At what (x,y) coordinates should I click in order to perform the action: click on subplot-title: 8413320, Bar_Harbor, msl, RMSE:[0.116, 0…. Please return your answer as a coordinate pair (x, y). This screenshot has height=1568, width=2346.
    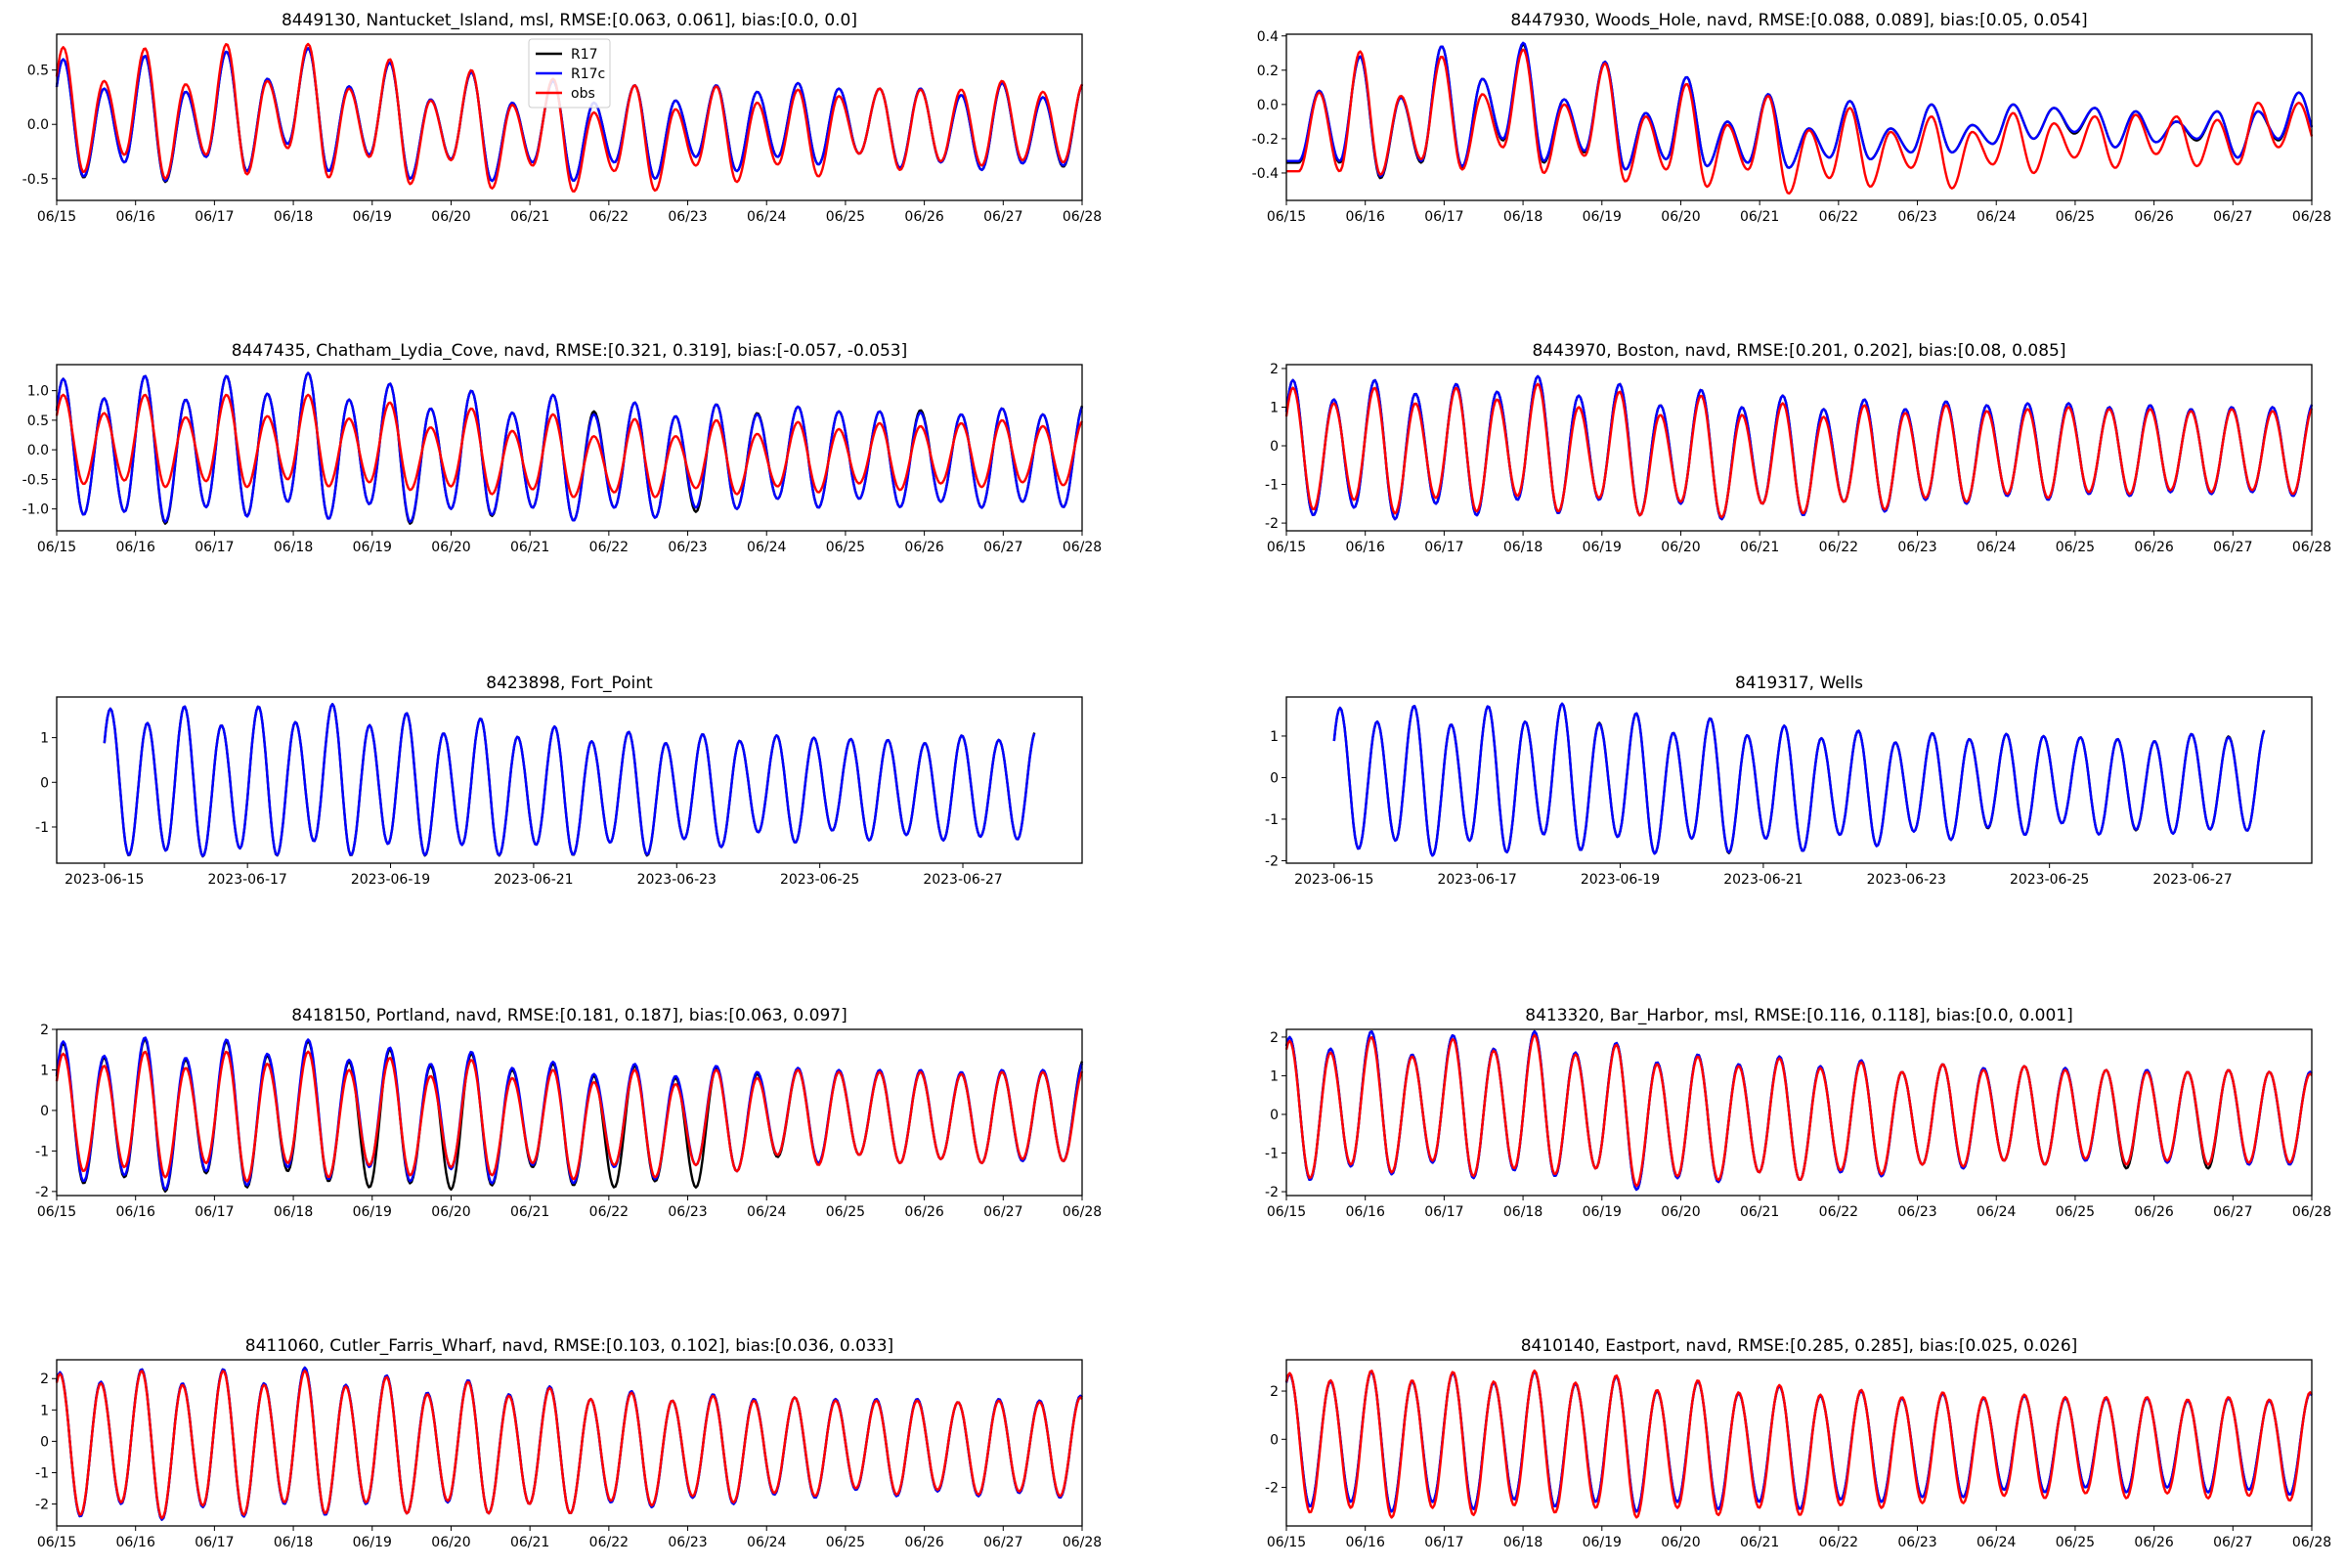
    Looking at the image, I should click on (1799, 1015).